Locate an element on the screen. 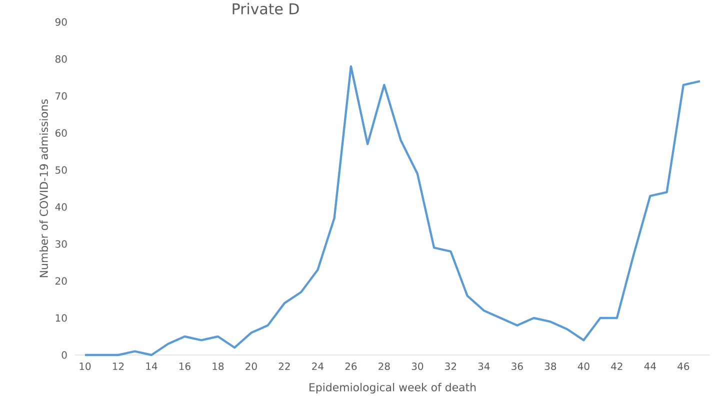 The image size is (712, 419). x-tick-label: 42 is located at coordinates (616, 366).